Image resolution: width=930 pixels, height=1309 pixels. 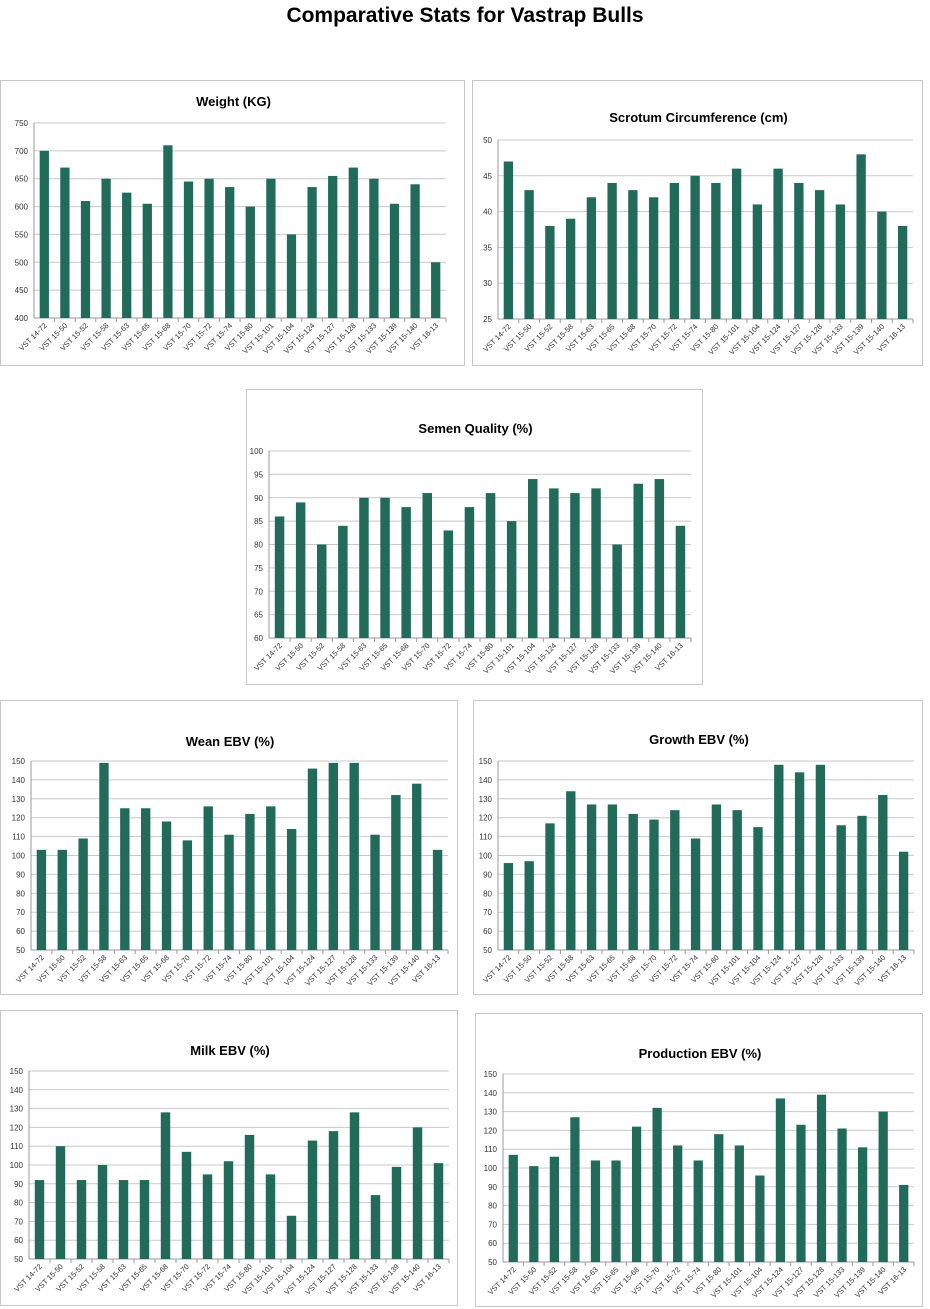 What do you see at coordinates (475, 428) in the screenshot?
I see `chart-title: Semen Quality (%)` at bounding box center [475, 428].